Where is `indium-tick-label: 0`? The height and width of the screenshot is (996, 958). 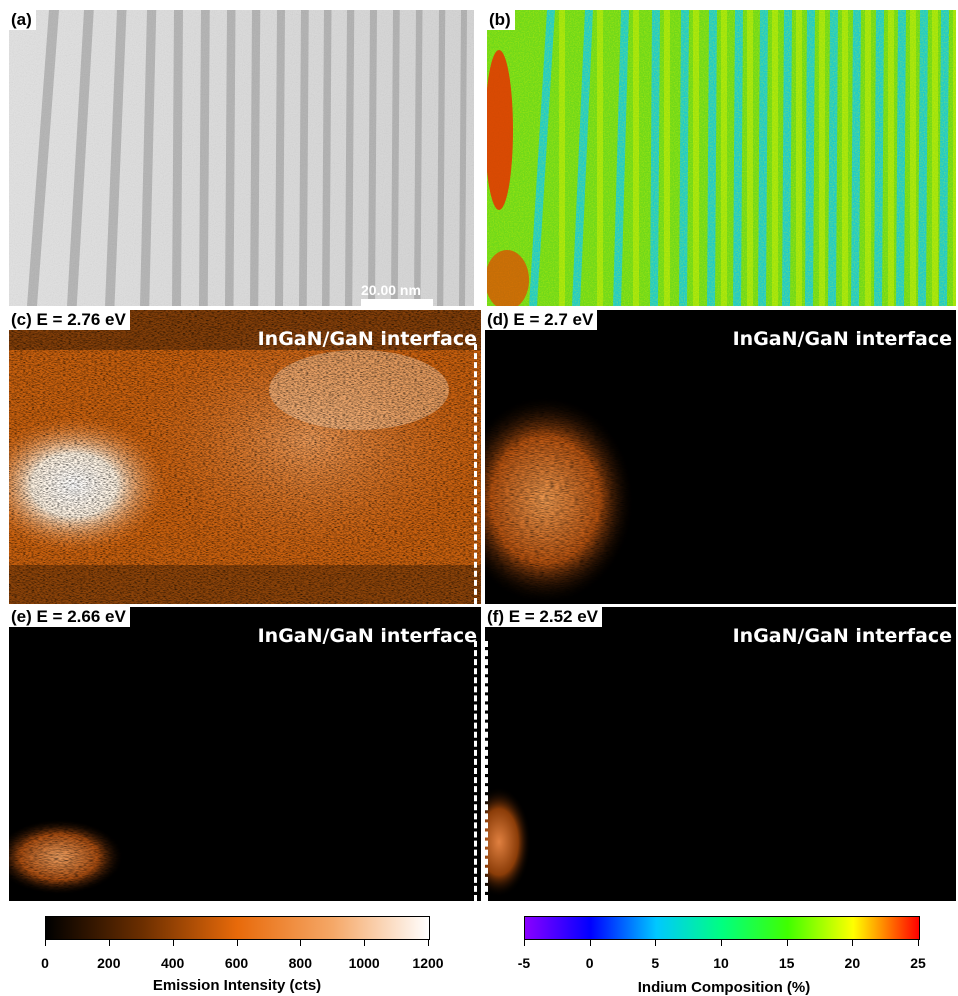
indium-tick-label: 0 is located at coordinates (589, 963).